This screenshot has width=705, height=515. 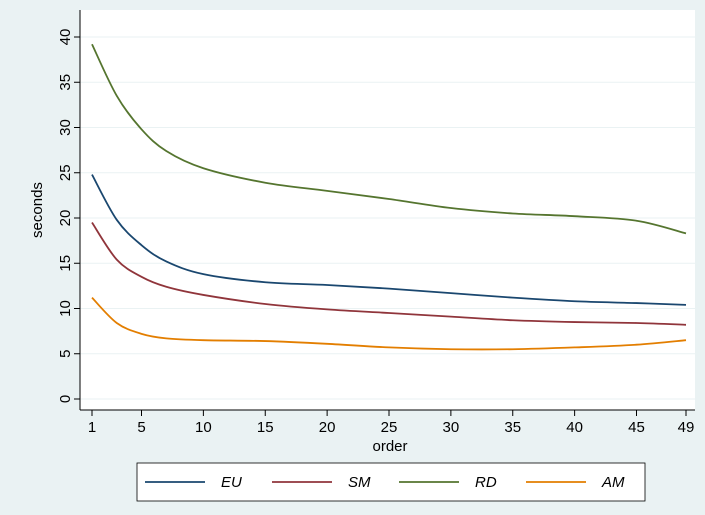 I want to click on legend-label-sm: SM, so click(x=359, y=482).